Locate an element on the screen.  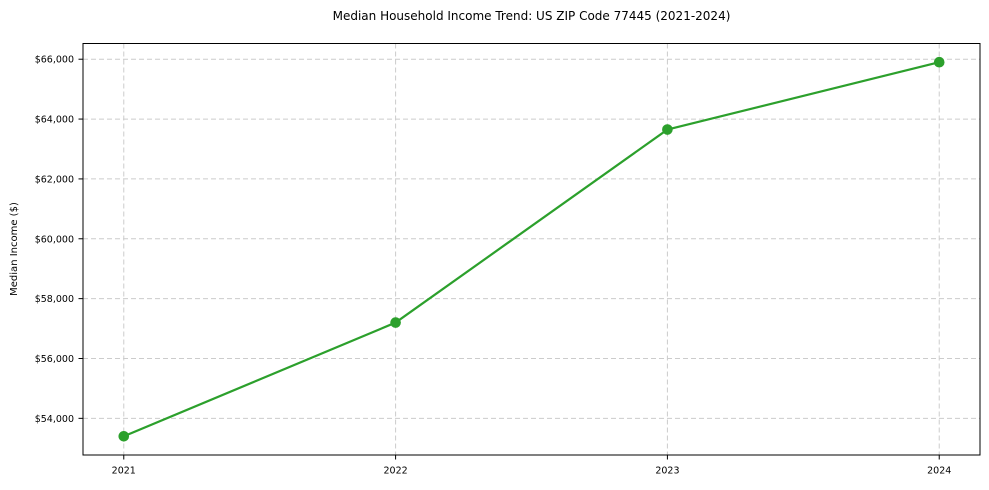
y-tick-label: $58,000 is located at coordinates (54, 299).